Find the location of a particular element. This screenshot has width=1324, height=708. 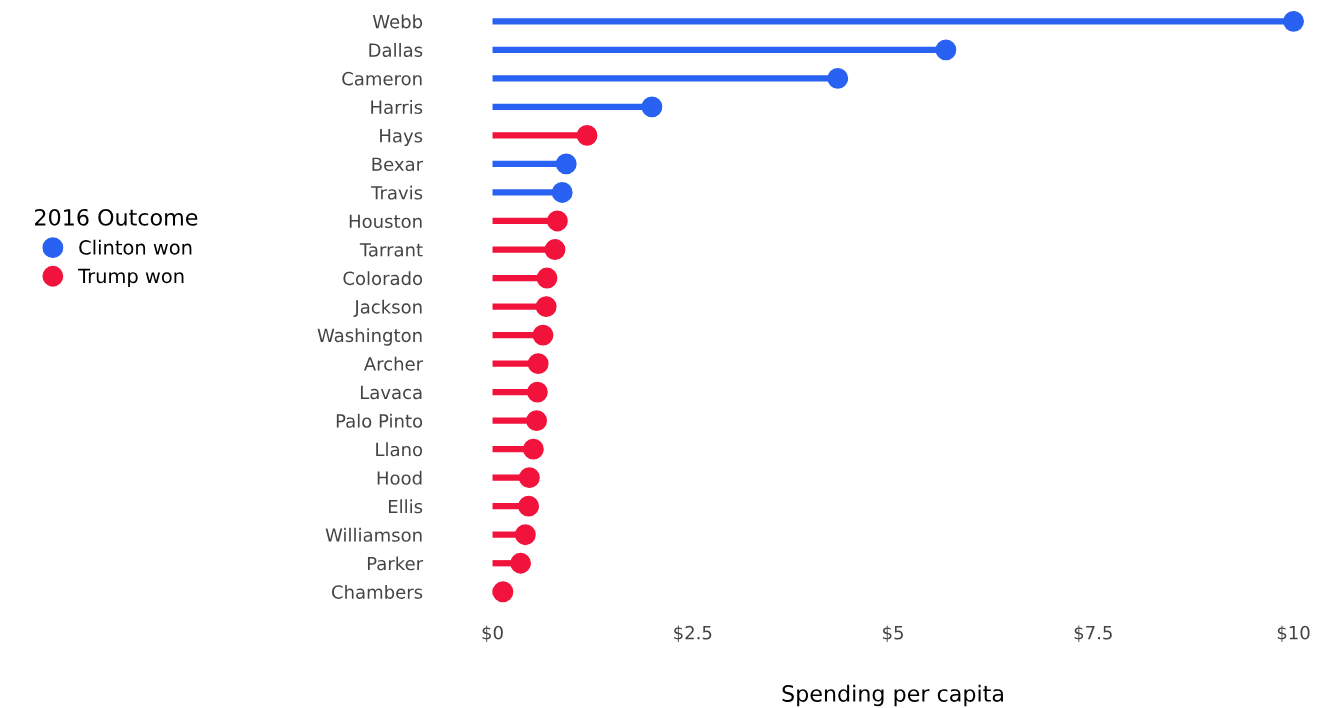

y-tick-label: Hays is located at coordinates (401, 138).